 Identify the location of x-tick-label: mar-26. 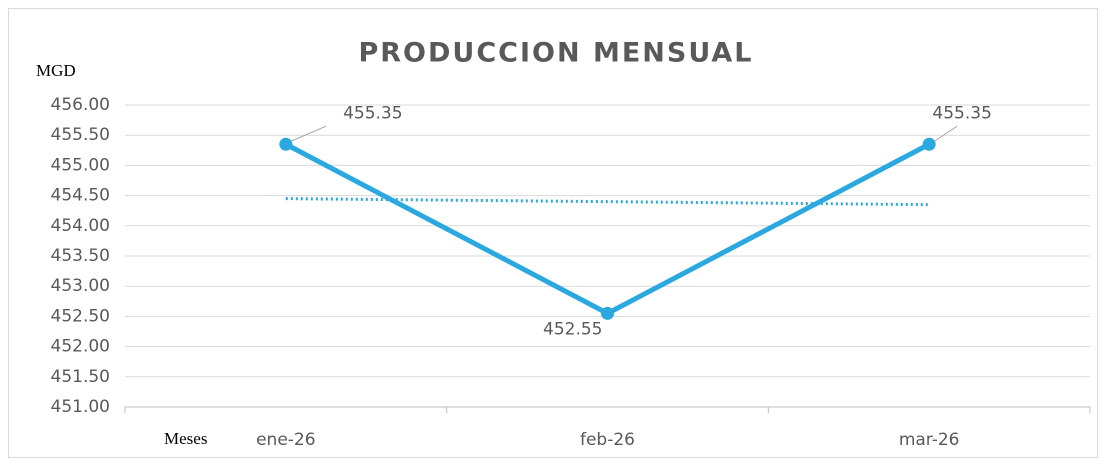
(929, 440).